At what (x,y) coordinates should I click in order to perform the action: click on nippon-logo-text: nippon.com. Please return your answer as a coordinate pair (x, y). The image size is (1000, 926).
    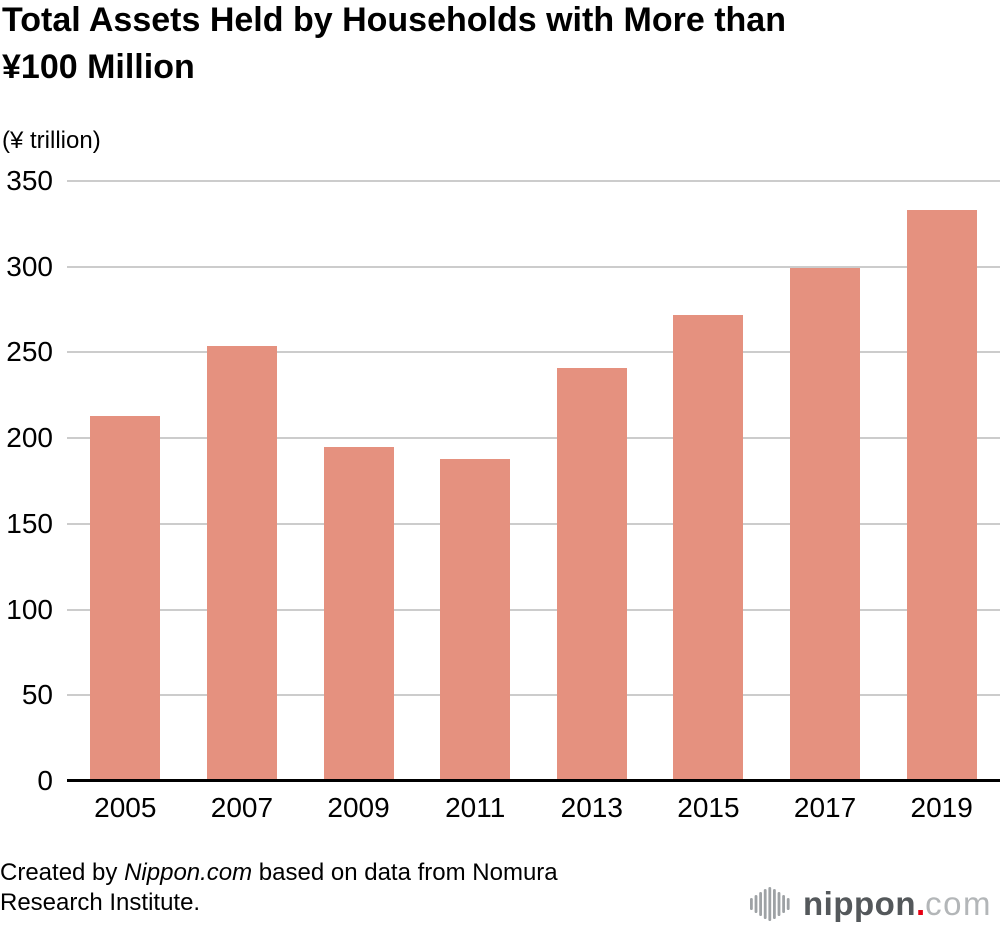
    Looking at the image, I should click on (897, 904).